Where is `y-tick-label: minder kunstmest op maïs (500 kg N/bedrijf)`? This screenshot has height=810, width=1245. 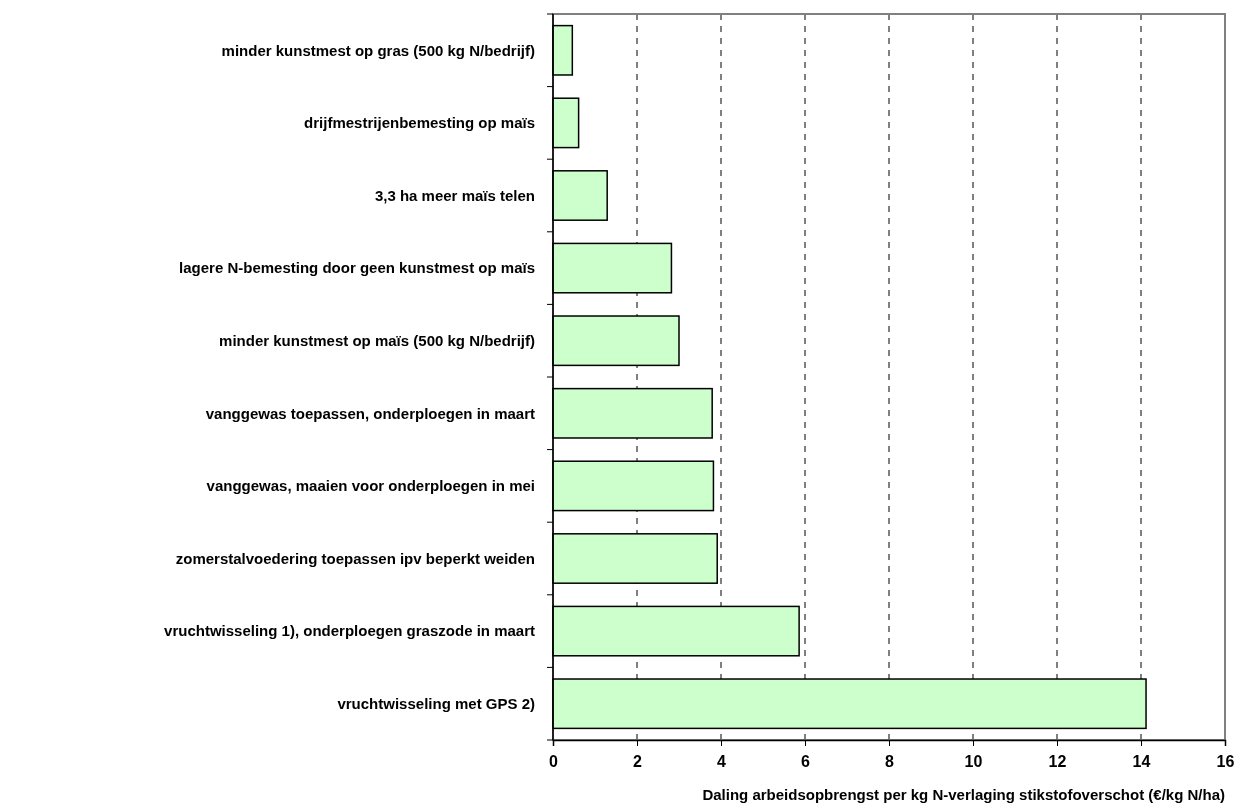
y-tick-label: minder kunstmest op maïs (500 kg N/bedrijf) is located at coordinates (377, 340).